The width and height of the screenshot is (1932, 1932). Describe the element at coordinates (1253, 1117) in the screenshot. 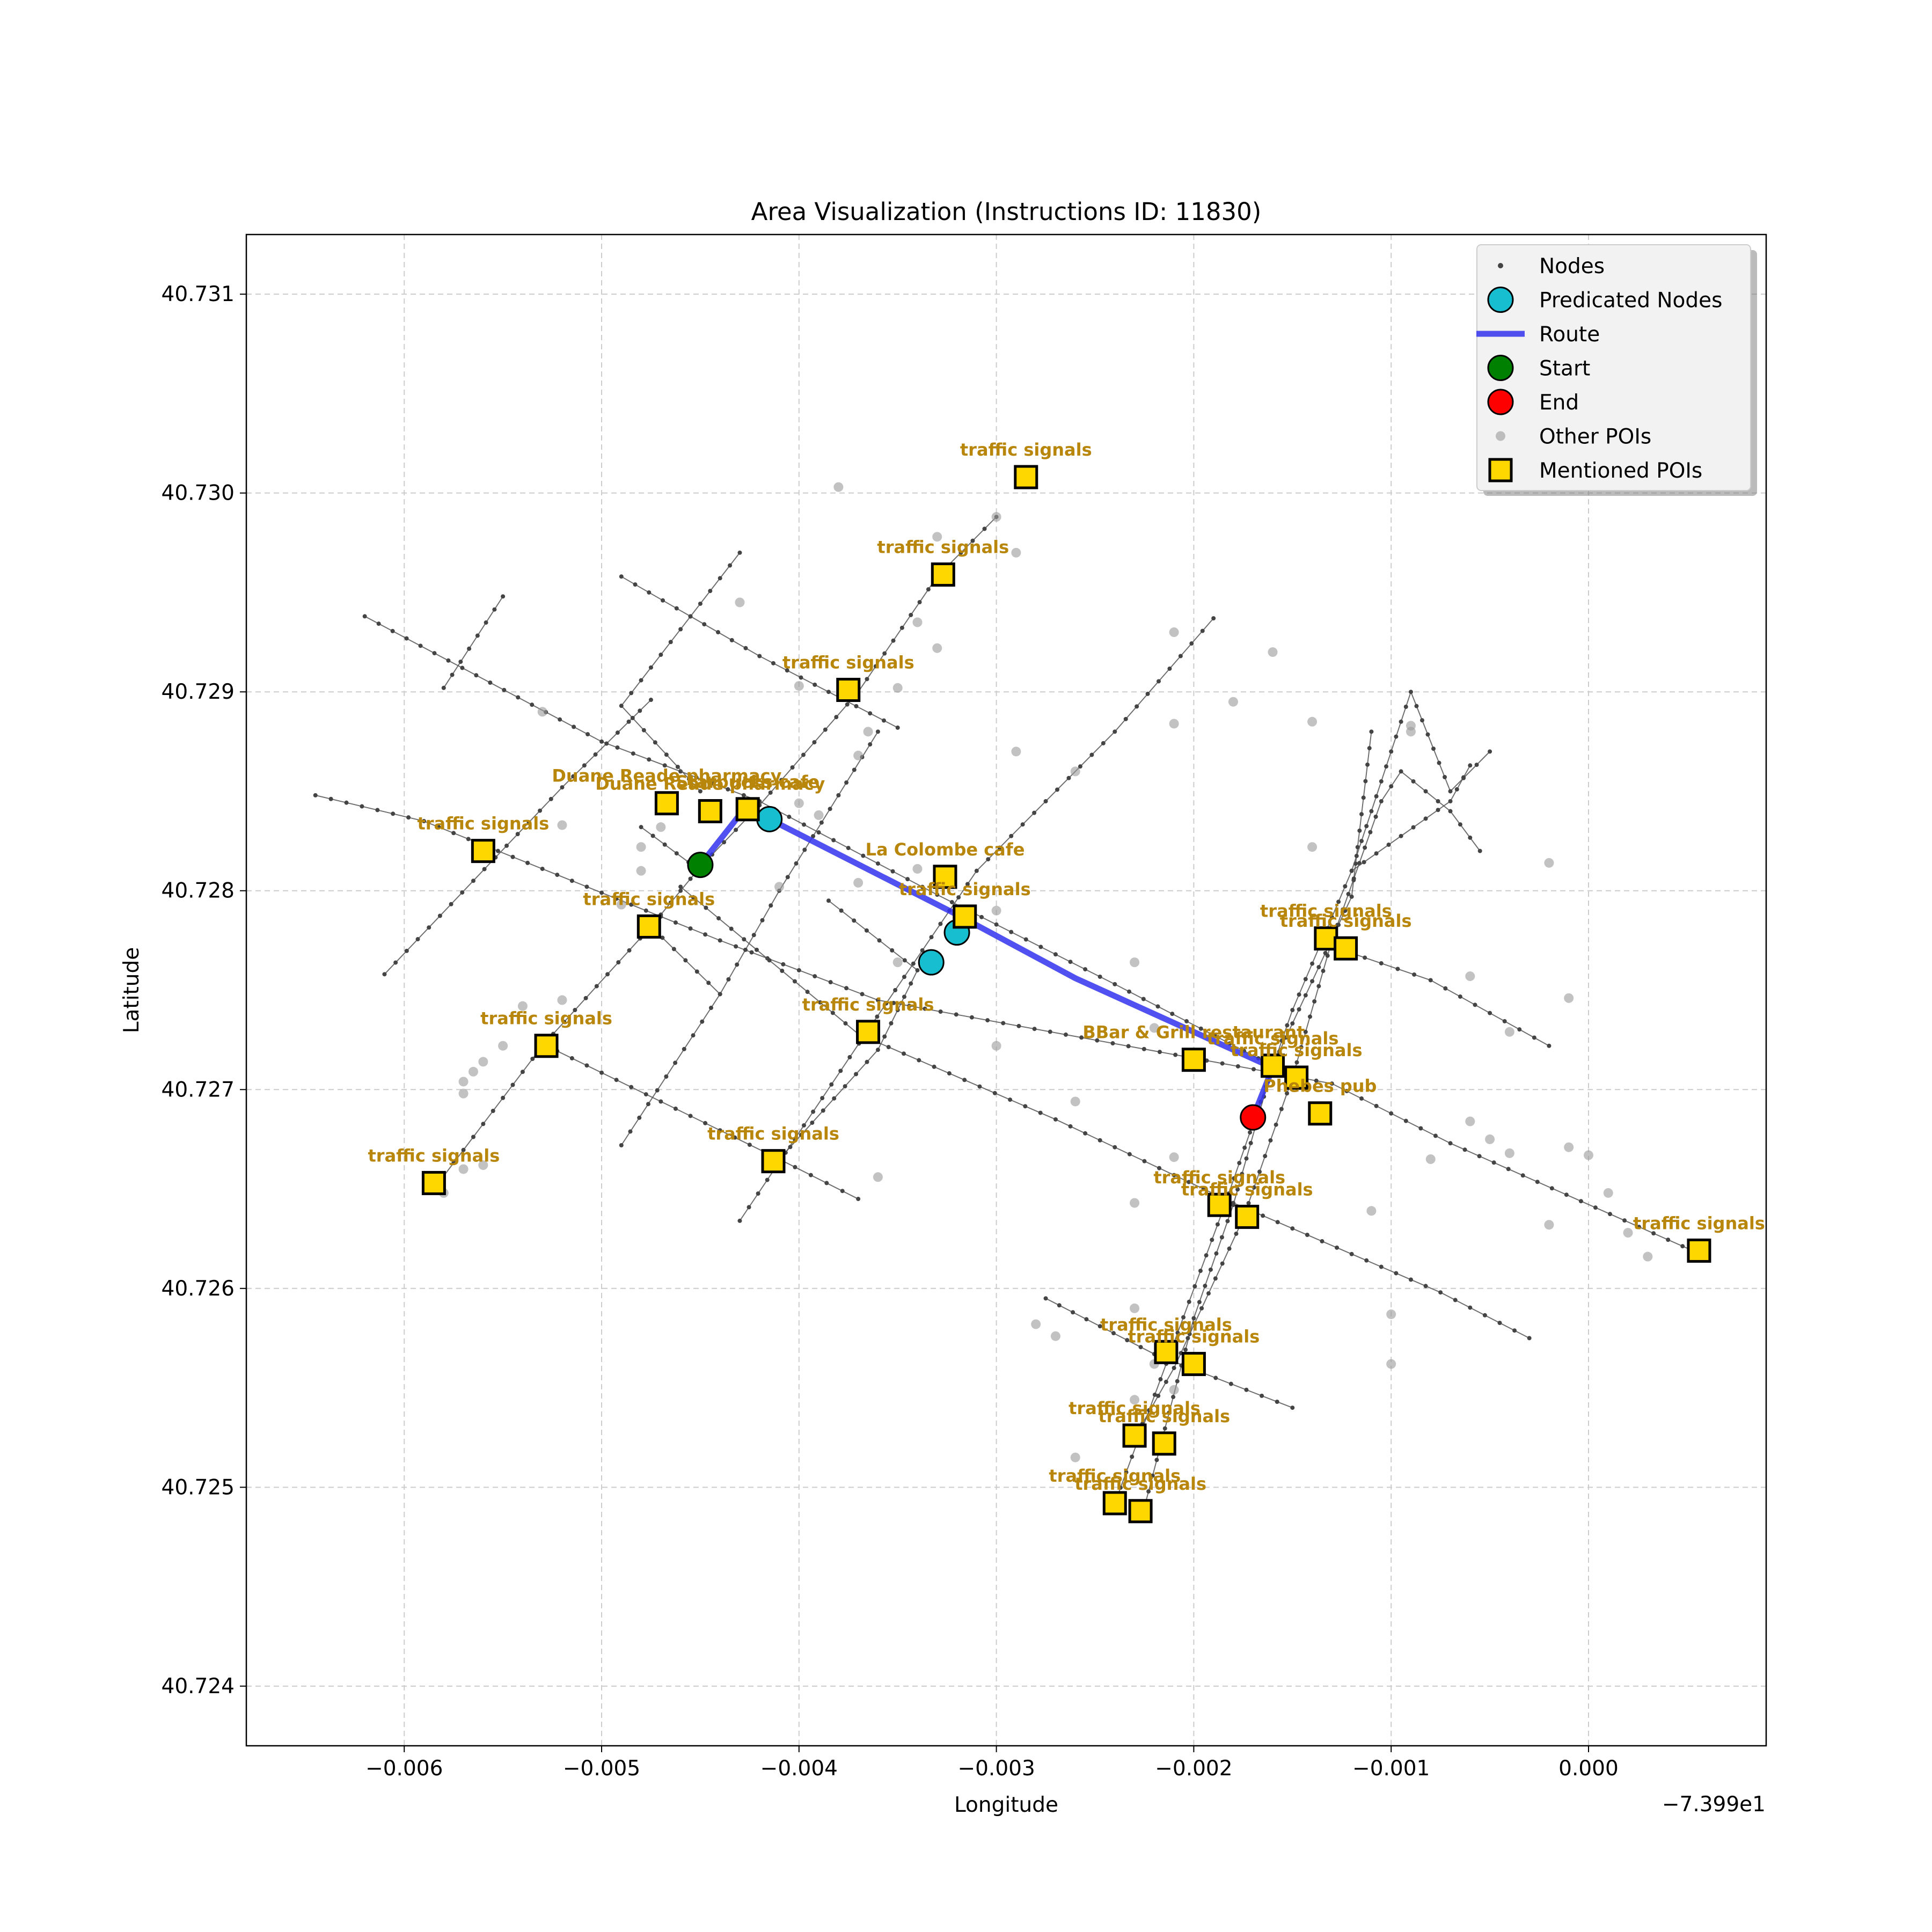

I see `end-marker` at that location.